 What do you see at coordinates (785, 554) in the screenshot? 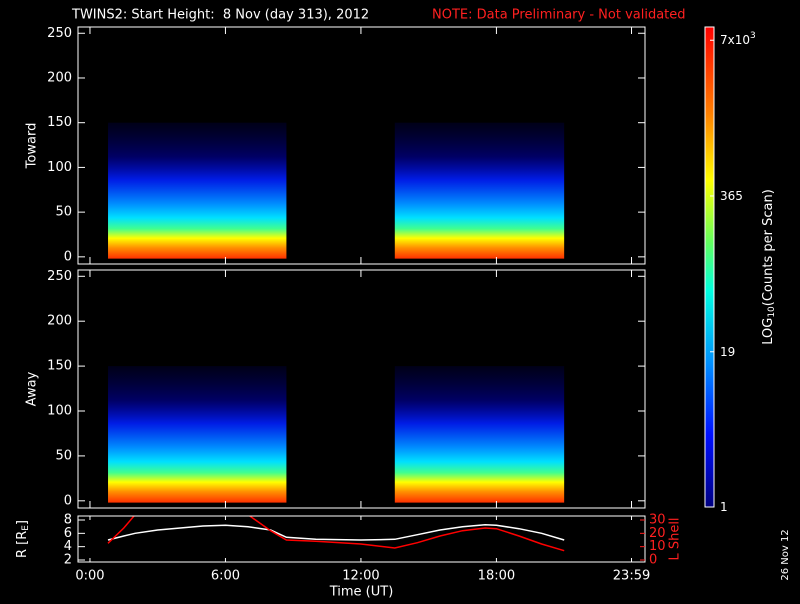
I see `date-stamp: 26 Nov 12` at bounding box center [785, 554].